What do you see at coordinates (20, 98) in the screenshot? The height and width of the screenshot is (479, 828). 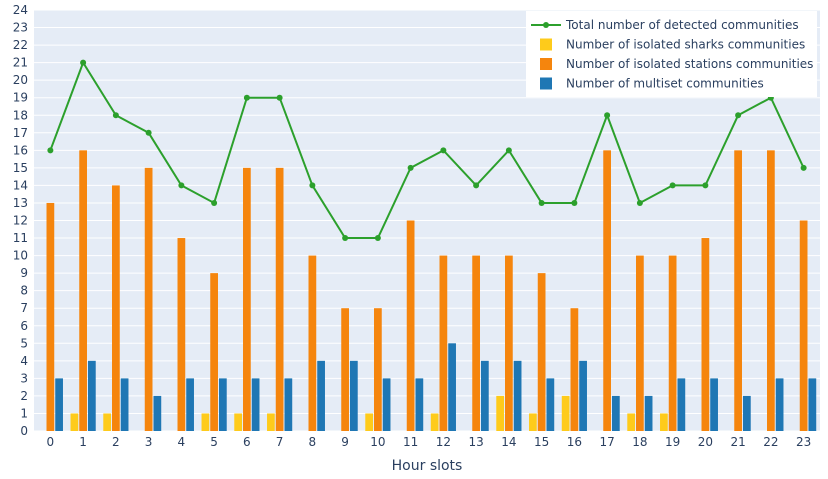 I see `y-tick-label: 19` at bounding box center [20, 98].